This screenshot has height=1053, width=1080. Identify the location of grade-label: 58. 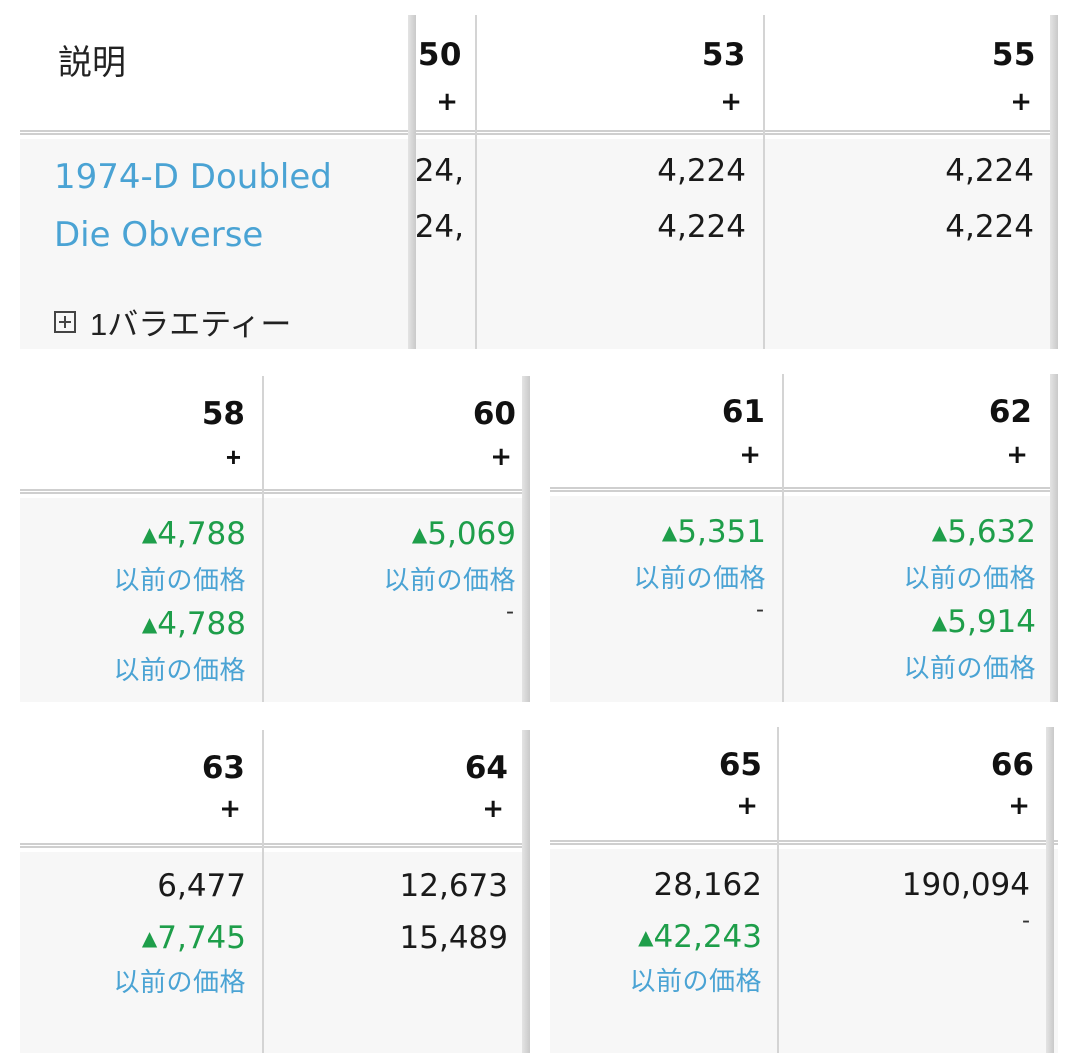
(223, 414).